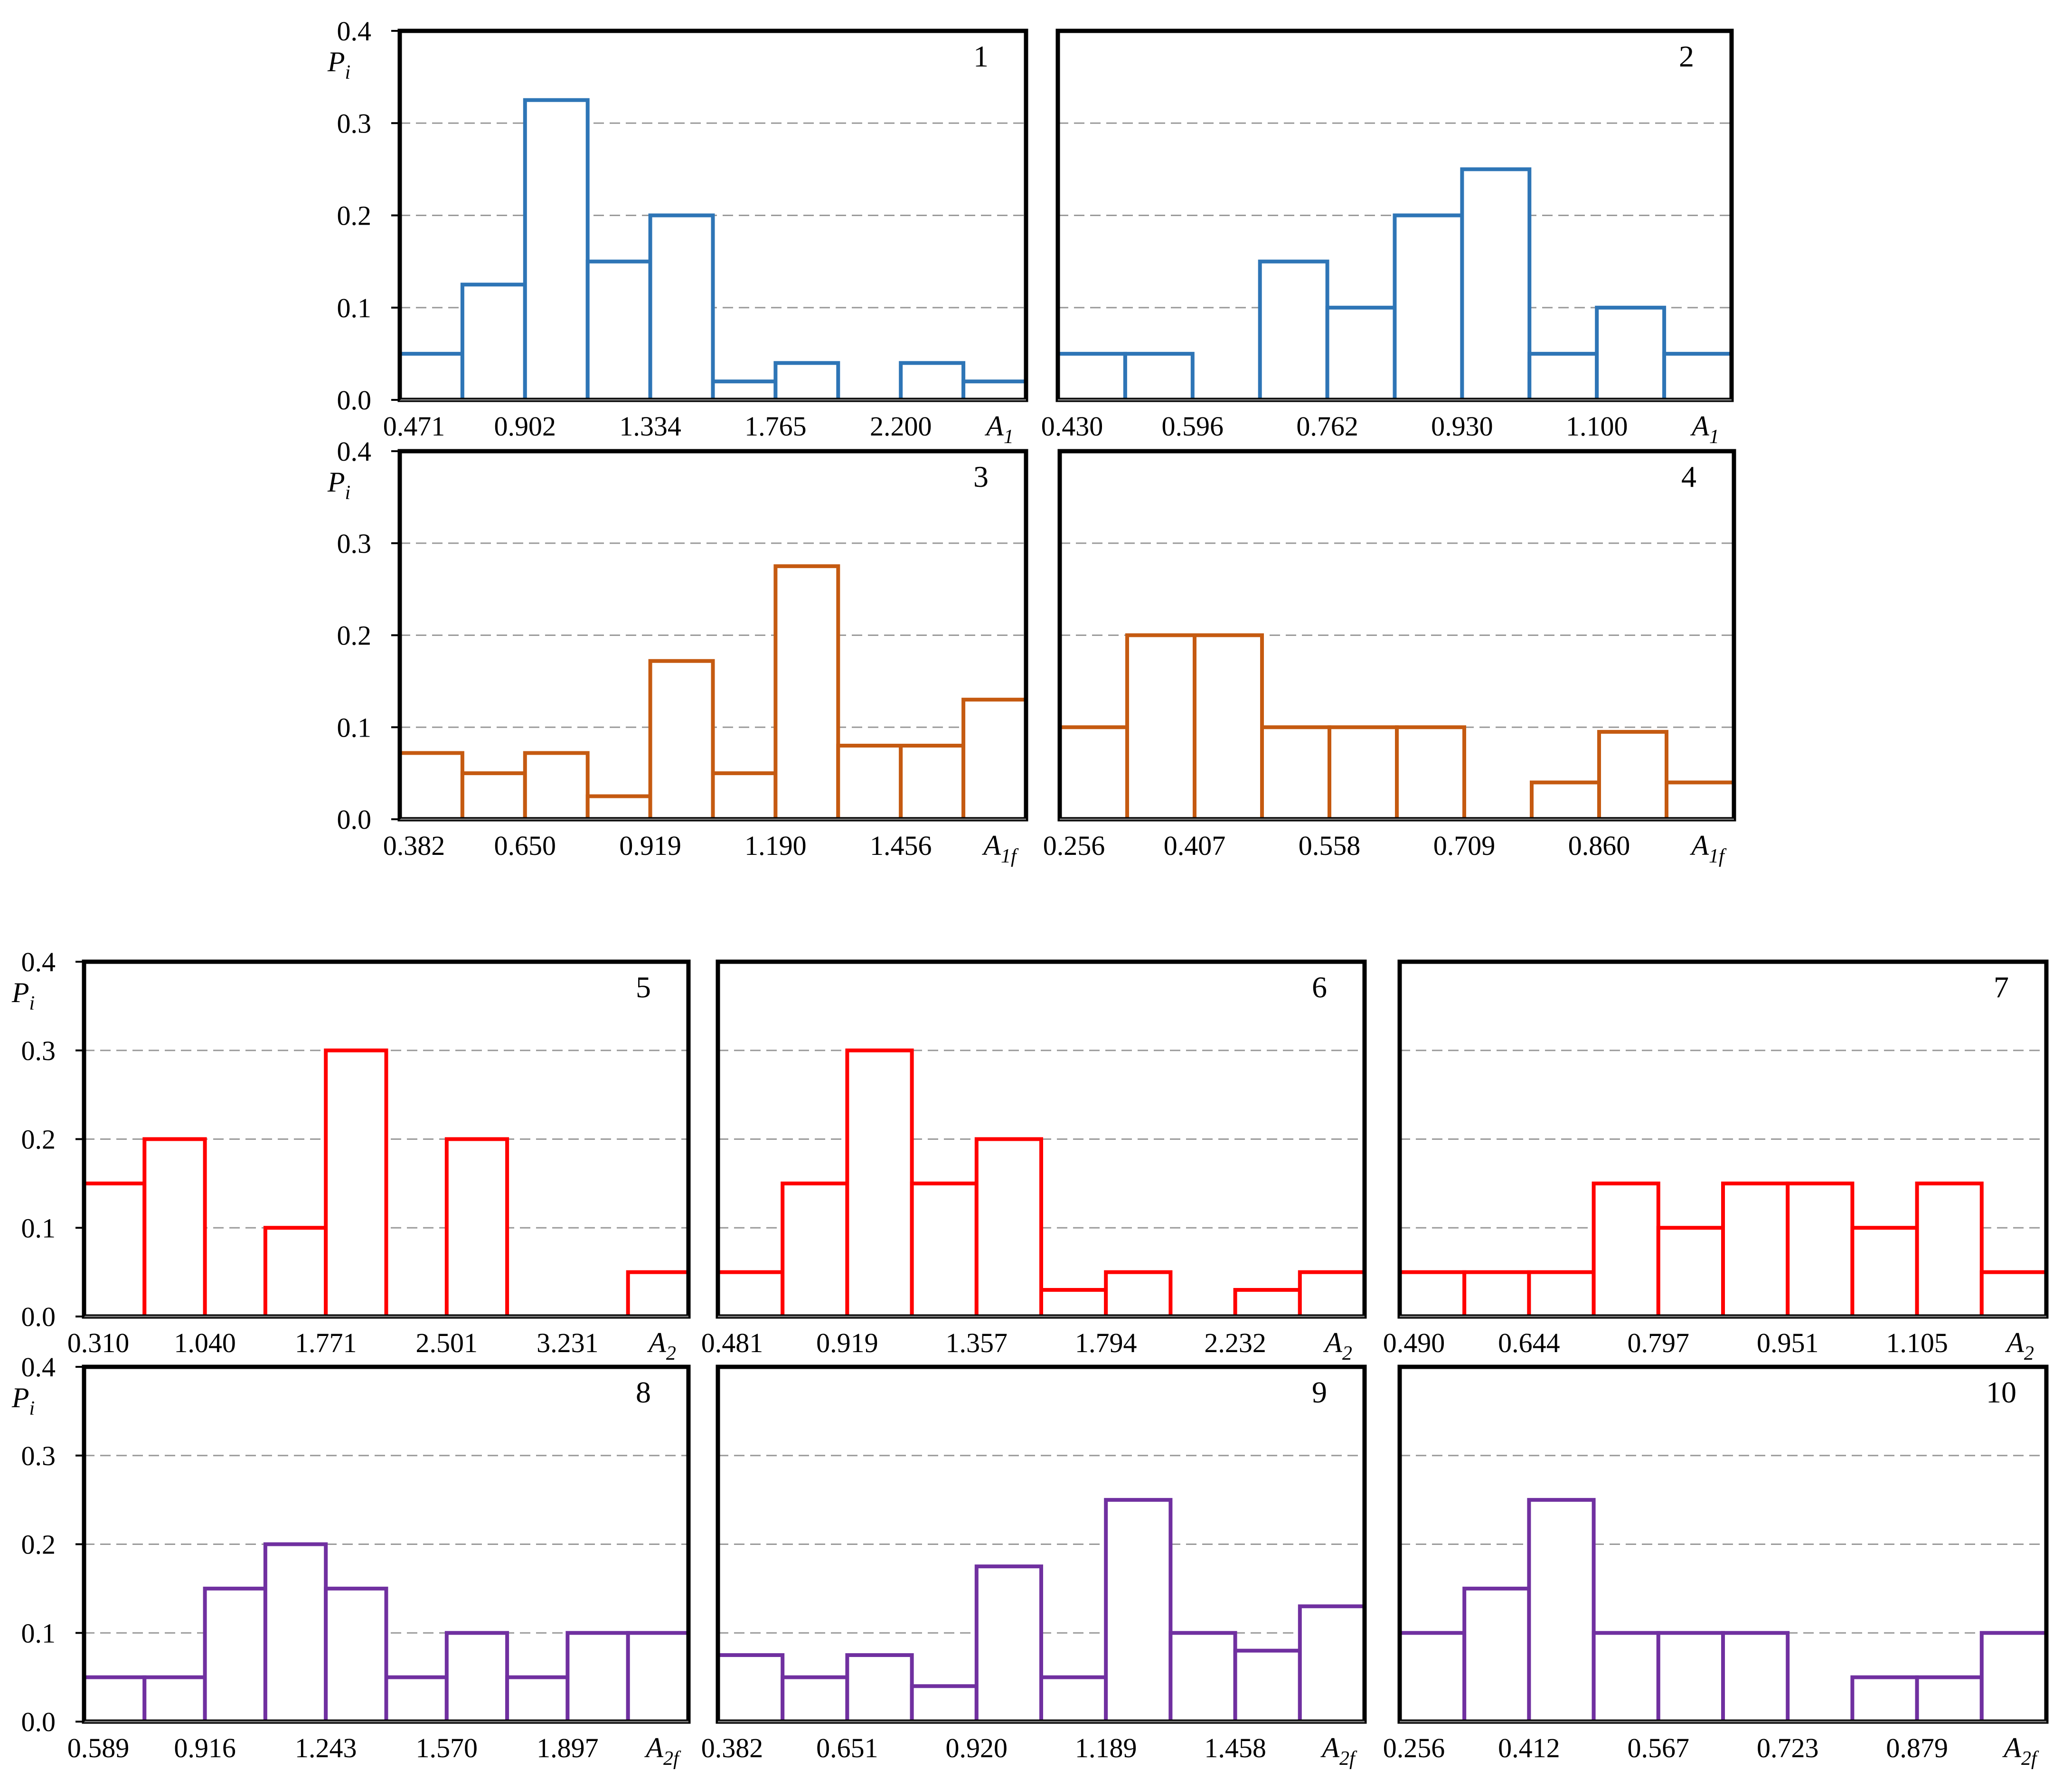 This screenshot has width=2072, height=1771. Describe the element at coordinates (1327, 426) in the screenshot. I see `x-tick-label: 0.762` at that location.